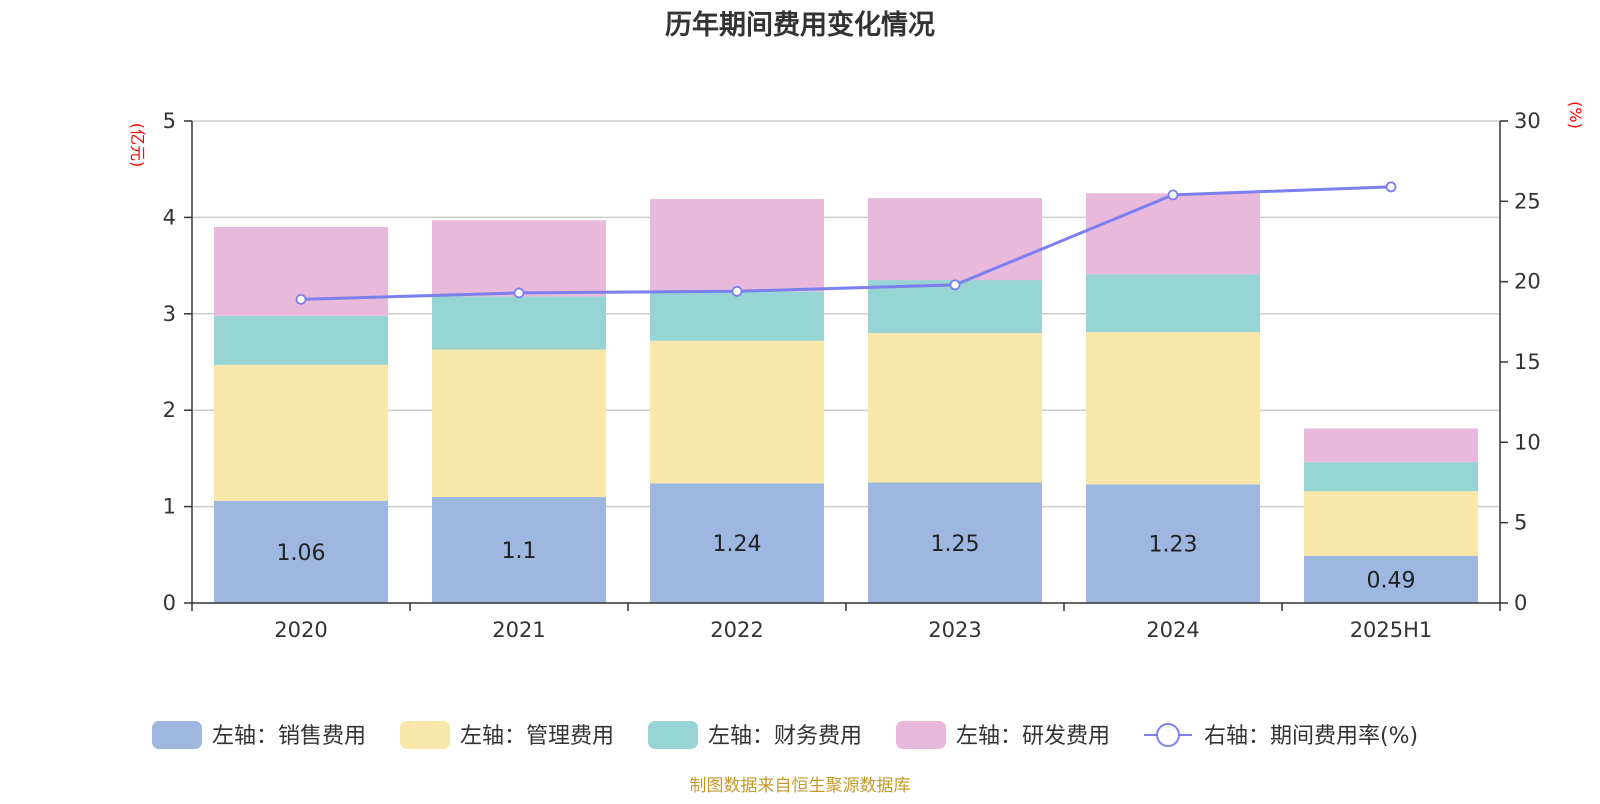 Image resolution: width=1600 pixels, height=804 pixels. What do you see at coordinates (537, 736) in the screenshot?
I see `legend-label-2: 左轴：管理费用` at bounding box center [537, 736].